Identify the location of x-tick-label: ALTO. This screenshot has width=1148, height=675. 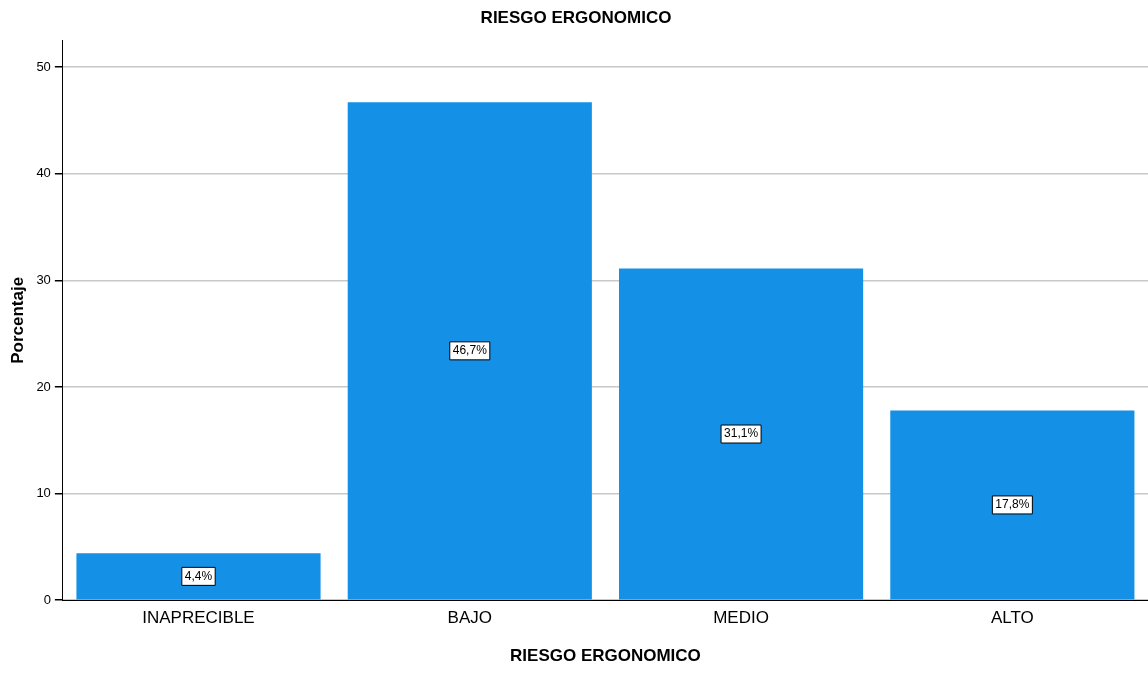
(1012, 618).